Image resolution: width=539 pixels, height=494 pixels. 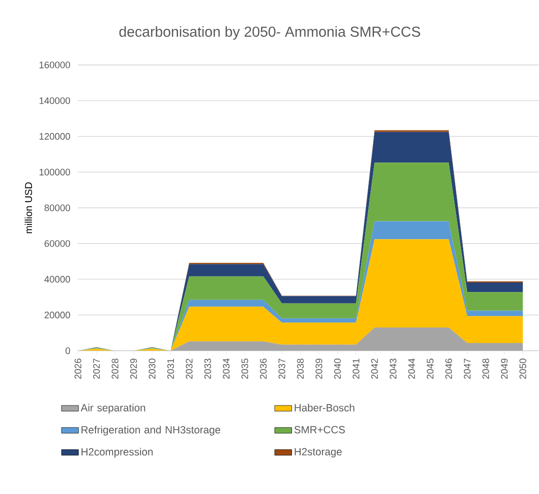 What do you see at coordinates (356, 368) in the screenshot?
I see `x-tick-label: 2041` at bounding box center [356, 368].